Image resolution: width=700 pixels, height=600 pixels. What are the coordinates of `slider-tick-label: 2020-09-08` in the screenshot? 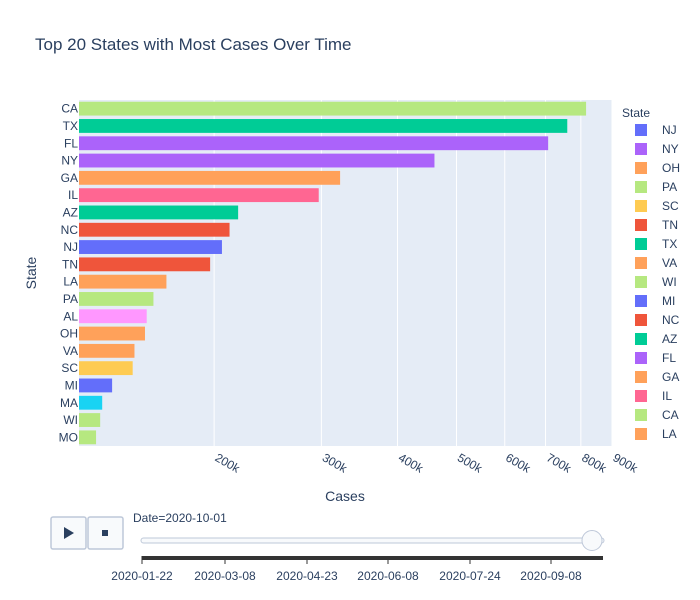 It's located at (551, 576).